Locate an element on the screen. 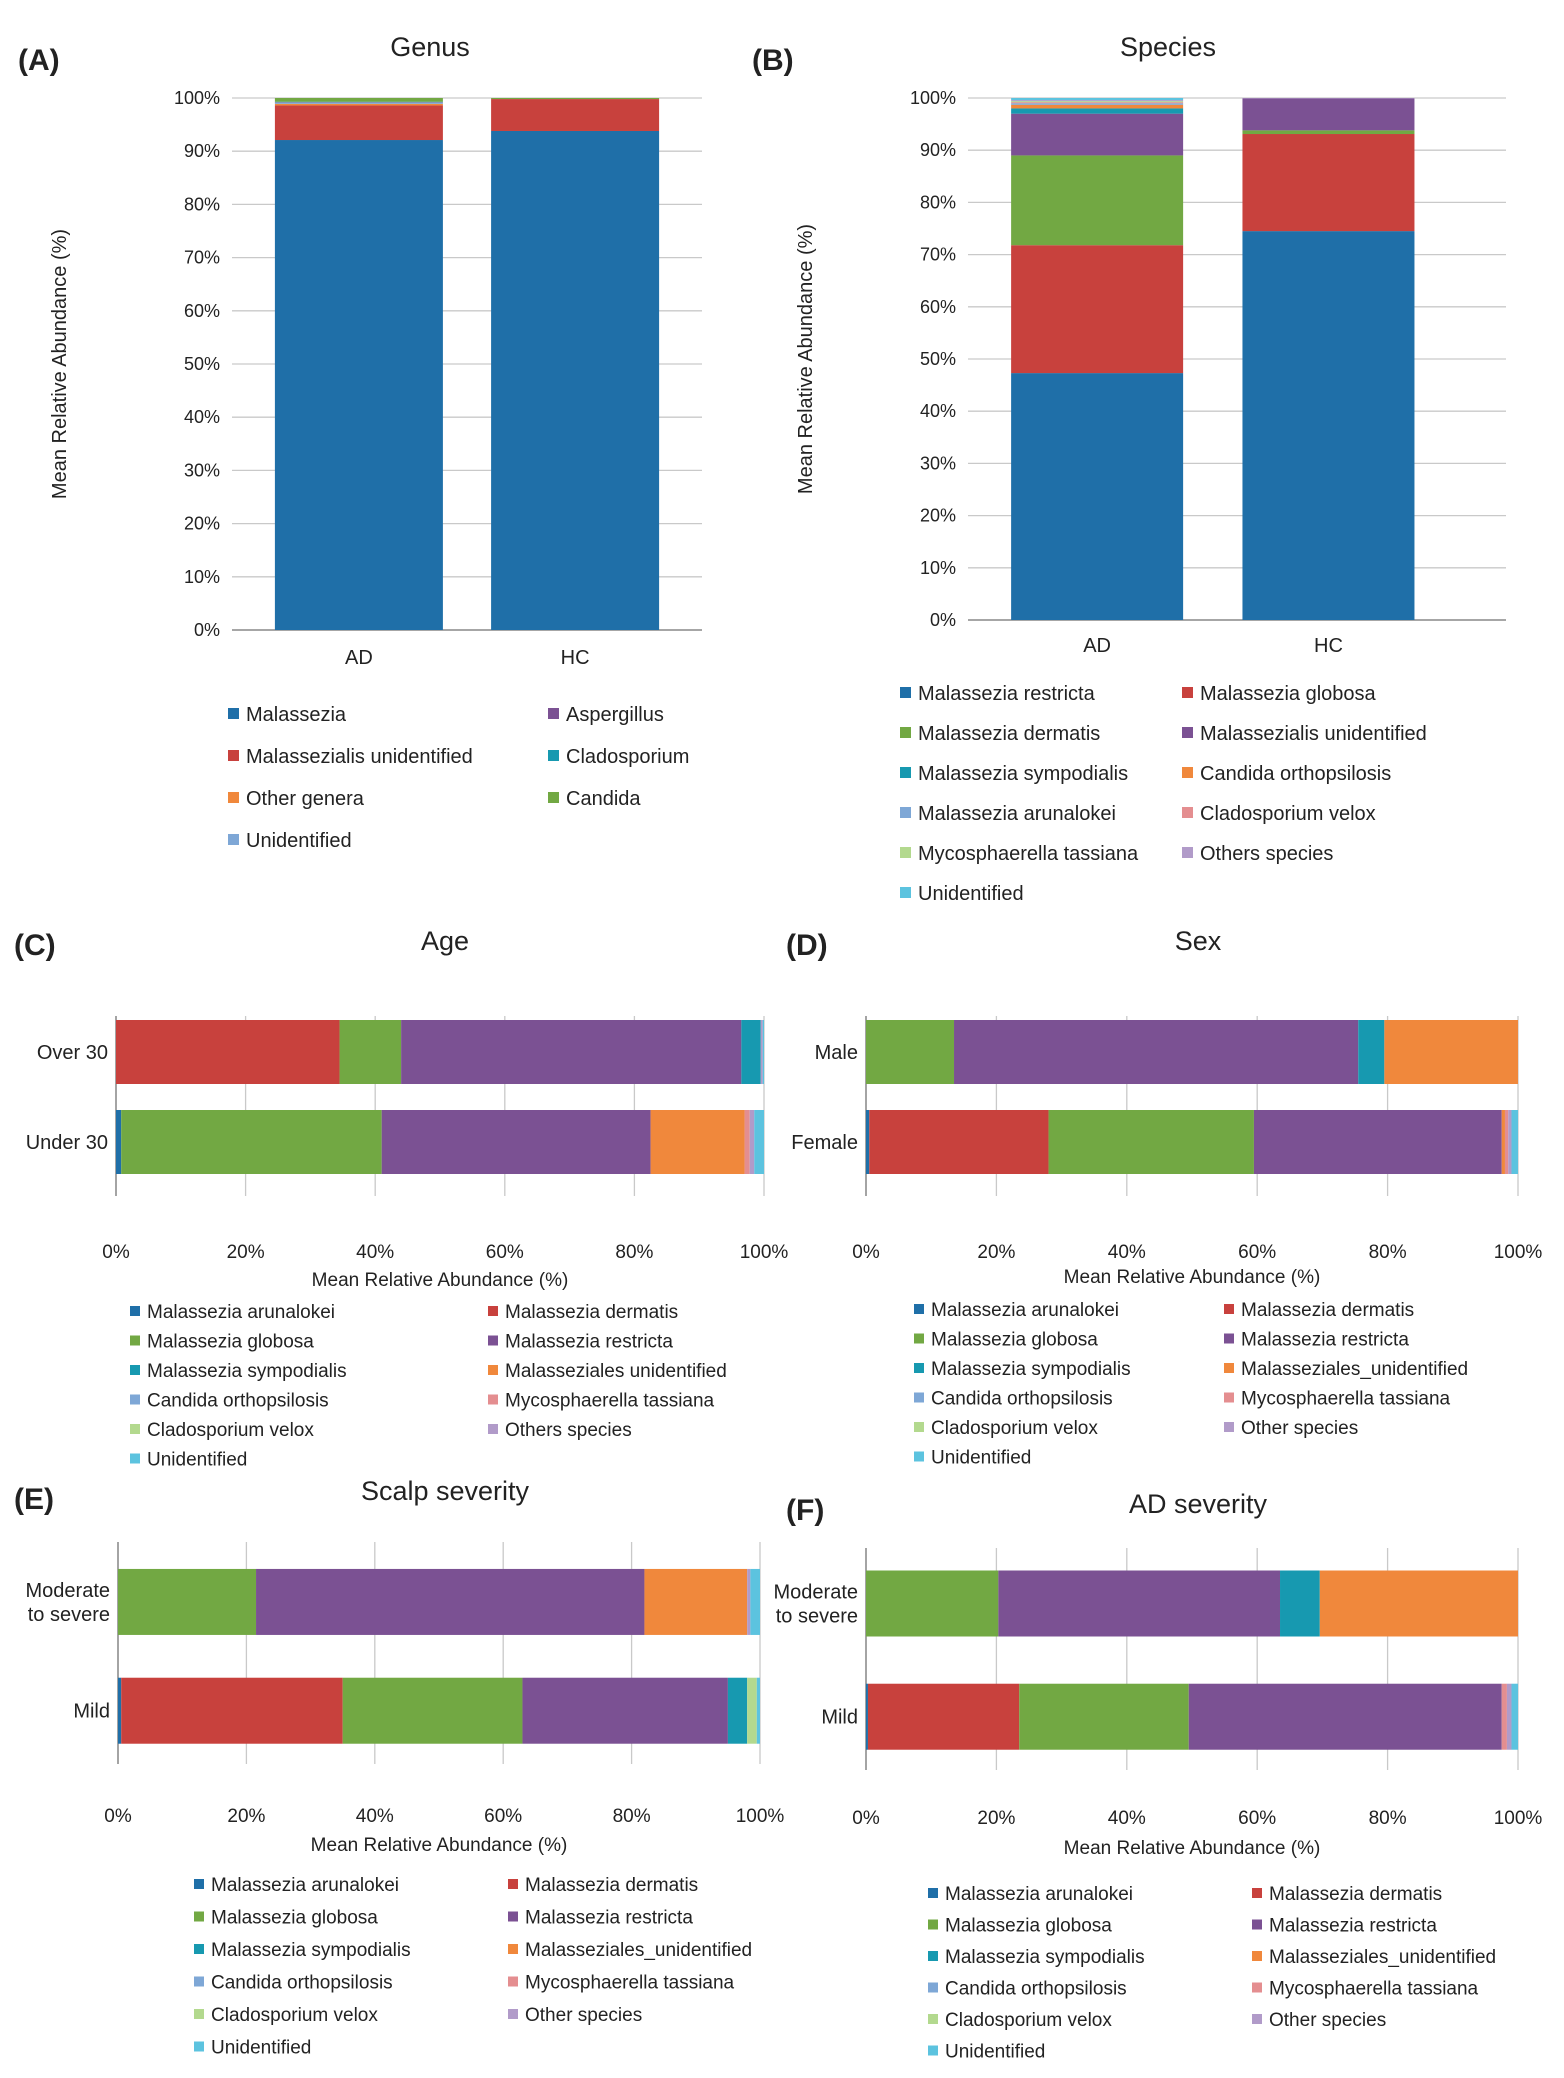 This screenshot has width=1564, height=2078. legend-item-other-genera: Other genera is located at coordinates (296, 799).